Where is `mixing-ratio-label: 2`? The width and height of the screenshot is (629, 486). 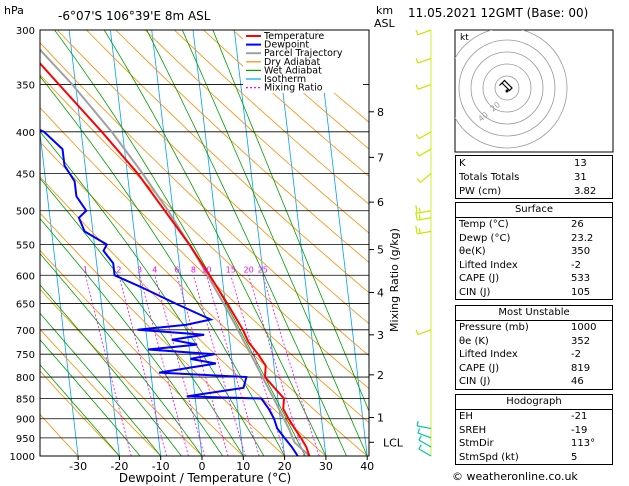
mixing-ratio-label: 2 is located at coordinates (118, 269).